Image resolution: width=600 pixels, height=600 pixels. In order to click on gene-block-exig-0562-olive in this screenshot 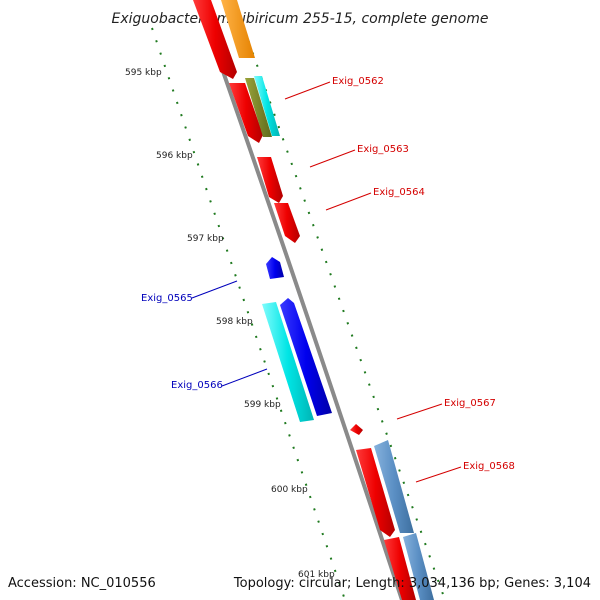, I will do `click(258, 107)`.